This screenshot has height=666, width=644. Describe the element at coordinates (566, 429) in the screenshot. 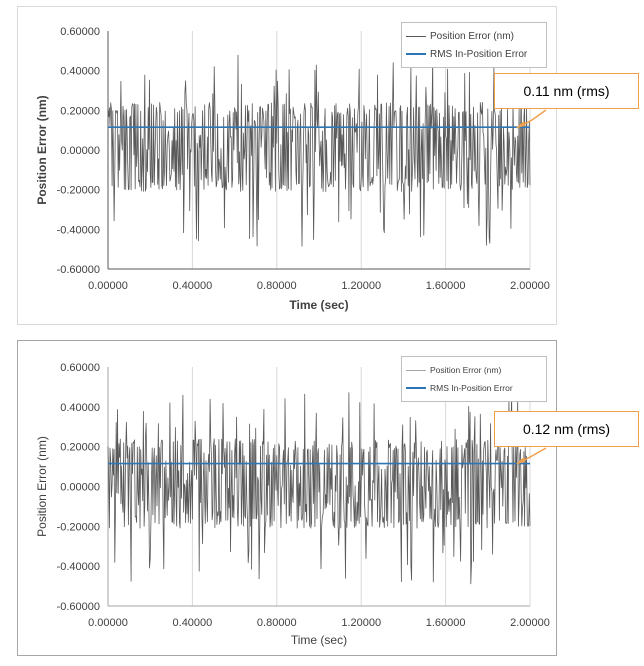

I see `rms-callout-bottom: 0.12 nm (rms)` at that location.